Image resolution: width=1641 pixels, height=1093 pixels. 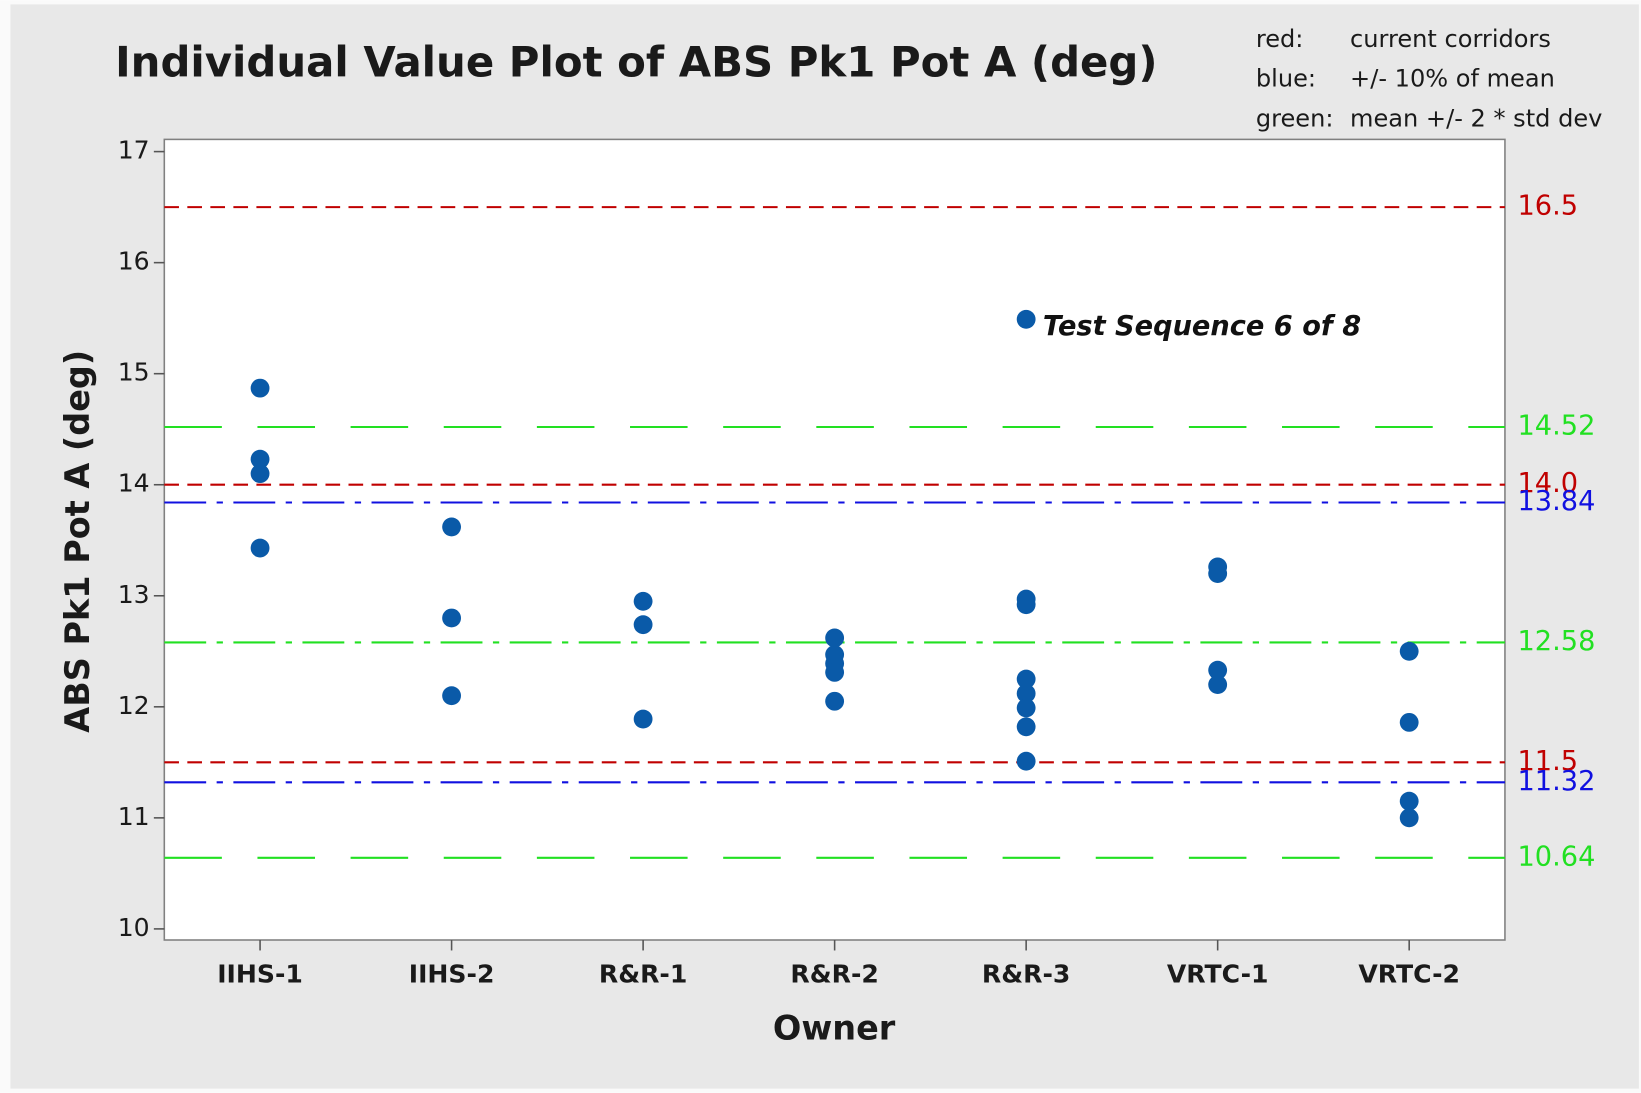 What do you see at coordinates (134, 816) in the screenshot?
I see `y-tick-label: 11` at bounding box center [134, 816].